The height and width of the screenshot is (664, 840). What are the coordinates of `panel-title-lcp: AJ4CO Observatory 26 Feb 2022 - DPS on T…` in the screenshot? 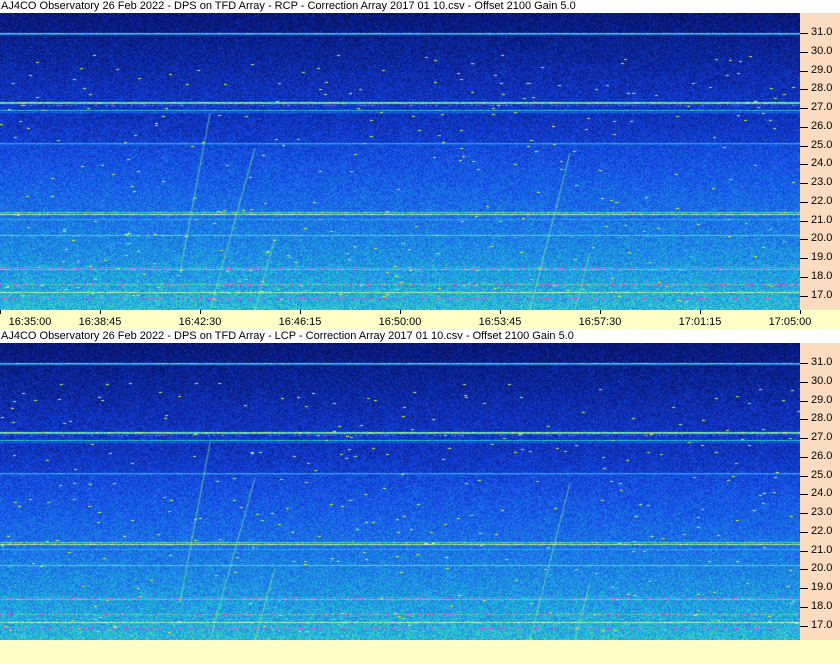 It's located at (420, 336).